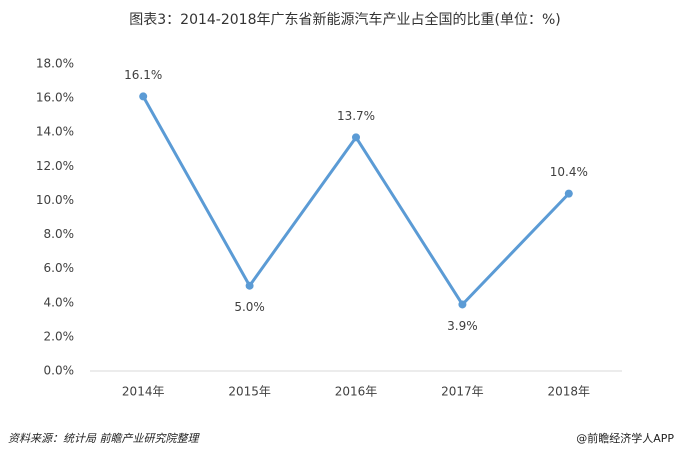  I want to click on data-label: 3.9%, so click(462, 326).